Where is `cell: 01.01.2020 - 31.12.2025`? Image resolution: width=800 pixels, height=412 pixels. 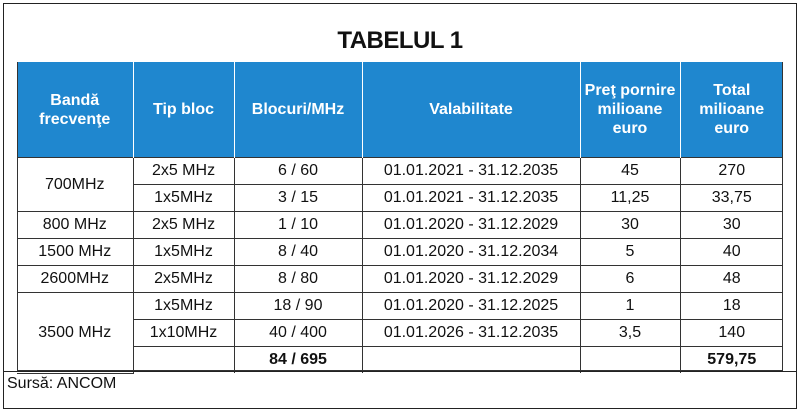
cell: 01.01.2020 - 31.12.2025 is located at coordinates (471, 306).